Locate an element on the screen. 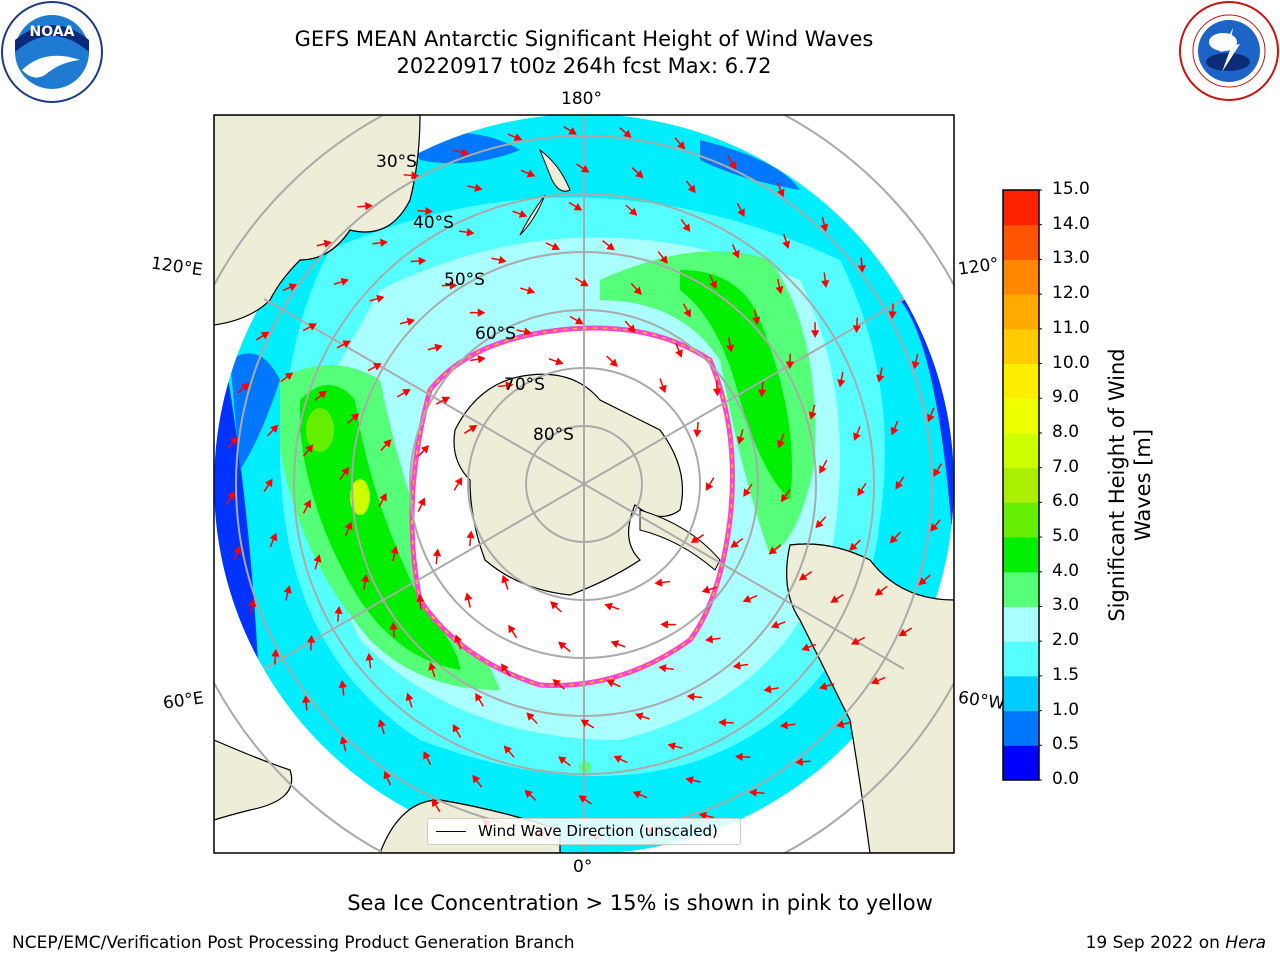 The image size is (1280, 960). colorbar-tick: 7.0 is located at coordinates (1066, 466).